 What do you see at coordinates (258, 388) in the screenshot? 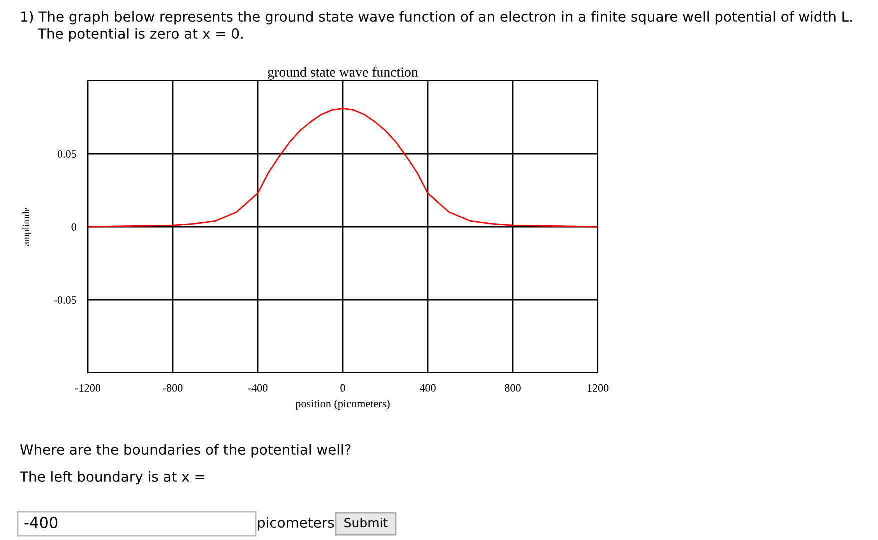
I see `x-tick-label: -400` at bounding box center [258, 388].